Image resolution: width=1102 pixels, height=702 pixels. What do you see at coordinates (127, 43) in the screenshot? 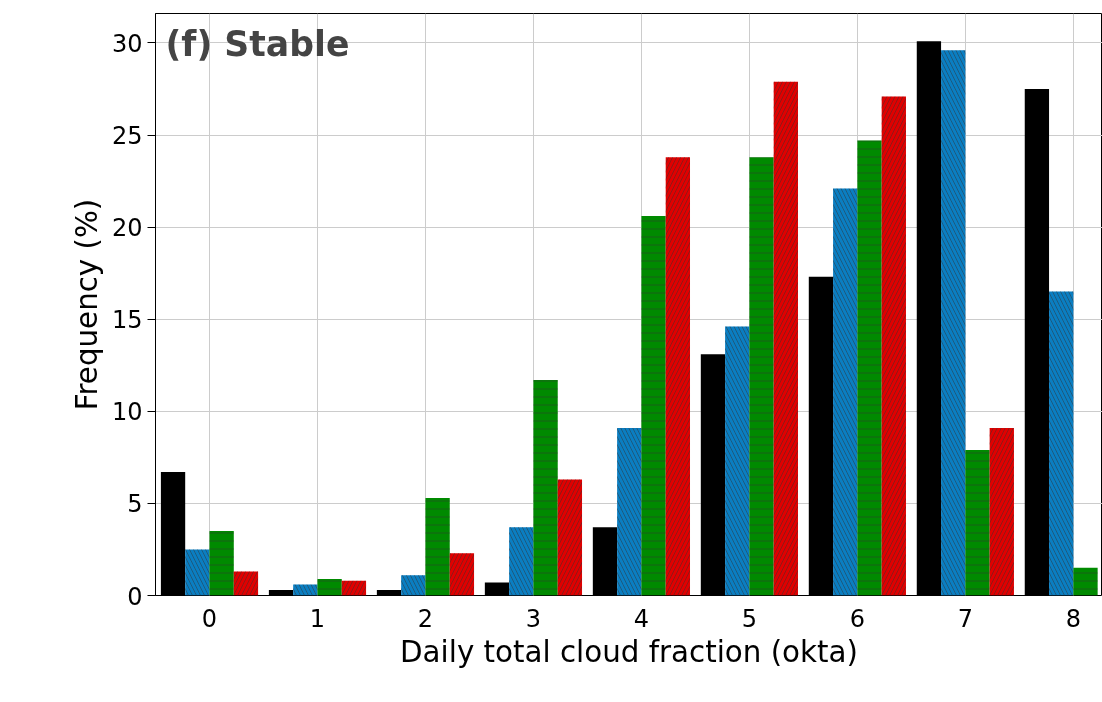
I see `y-tick-label: 30` at bounding box center [127, 43].